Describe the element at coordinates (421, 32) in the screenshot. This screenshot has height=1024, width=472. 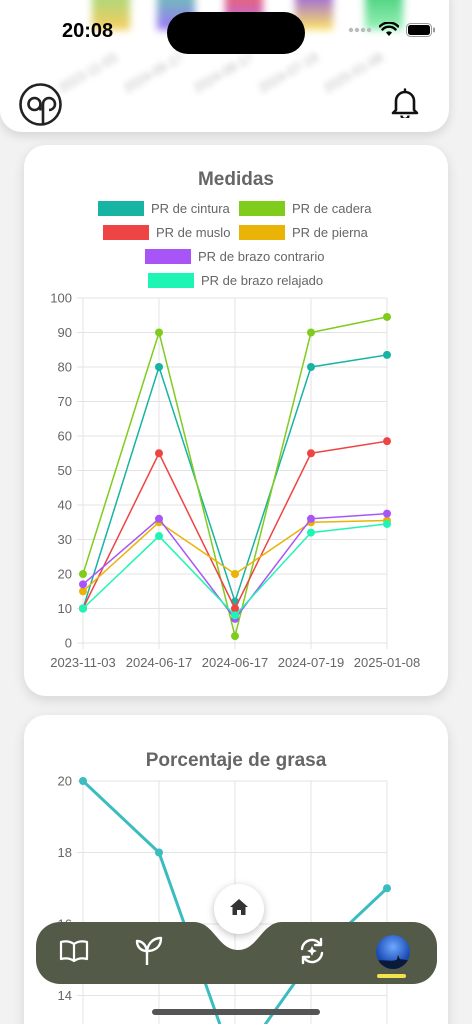
I see `battery-icon` at that location.